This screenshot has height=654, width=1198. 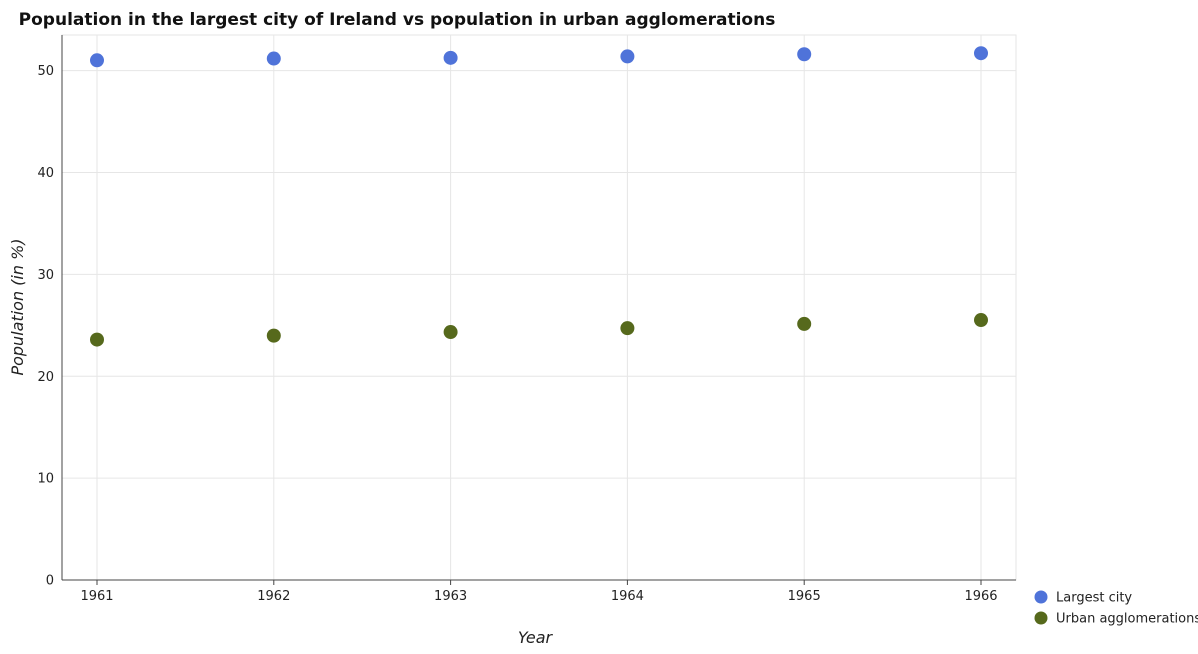 What do you see at coordinates (45, 479) in the screenshot?
I see `y-tick-label: 10` at bounding box center [45, 479].